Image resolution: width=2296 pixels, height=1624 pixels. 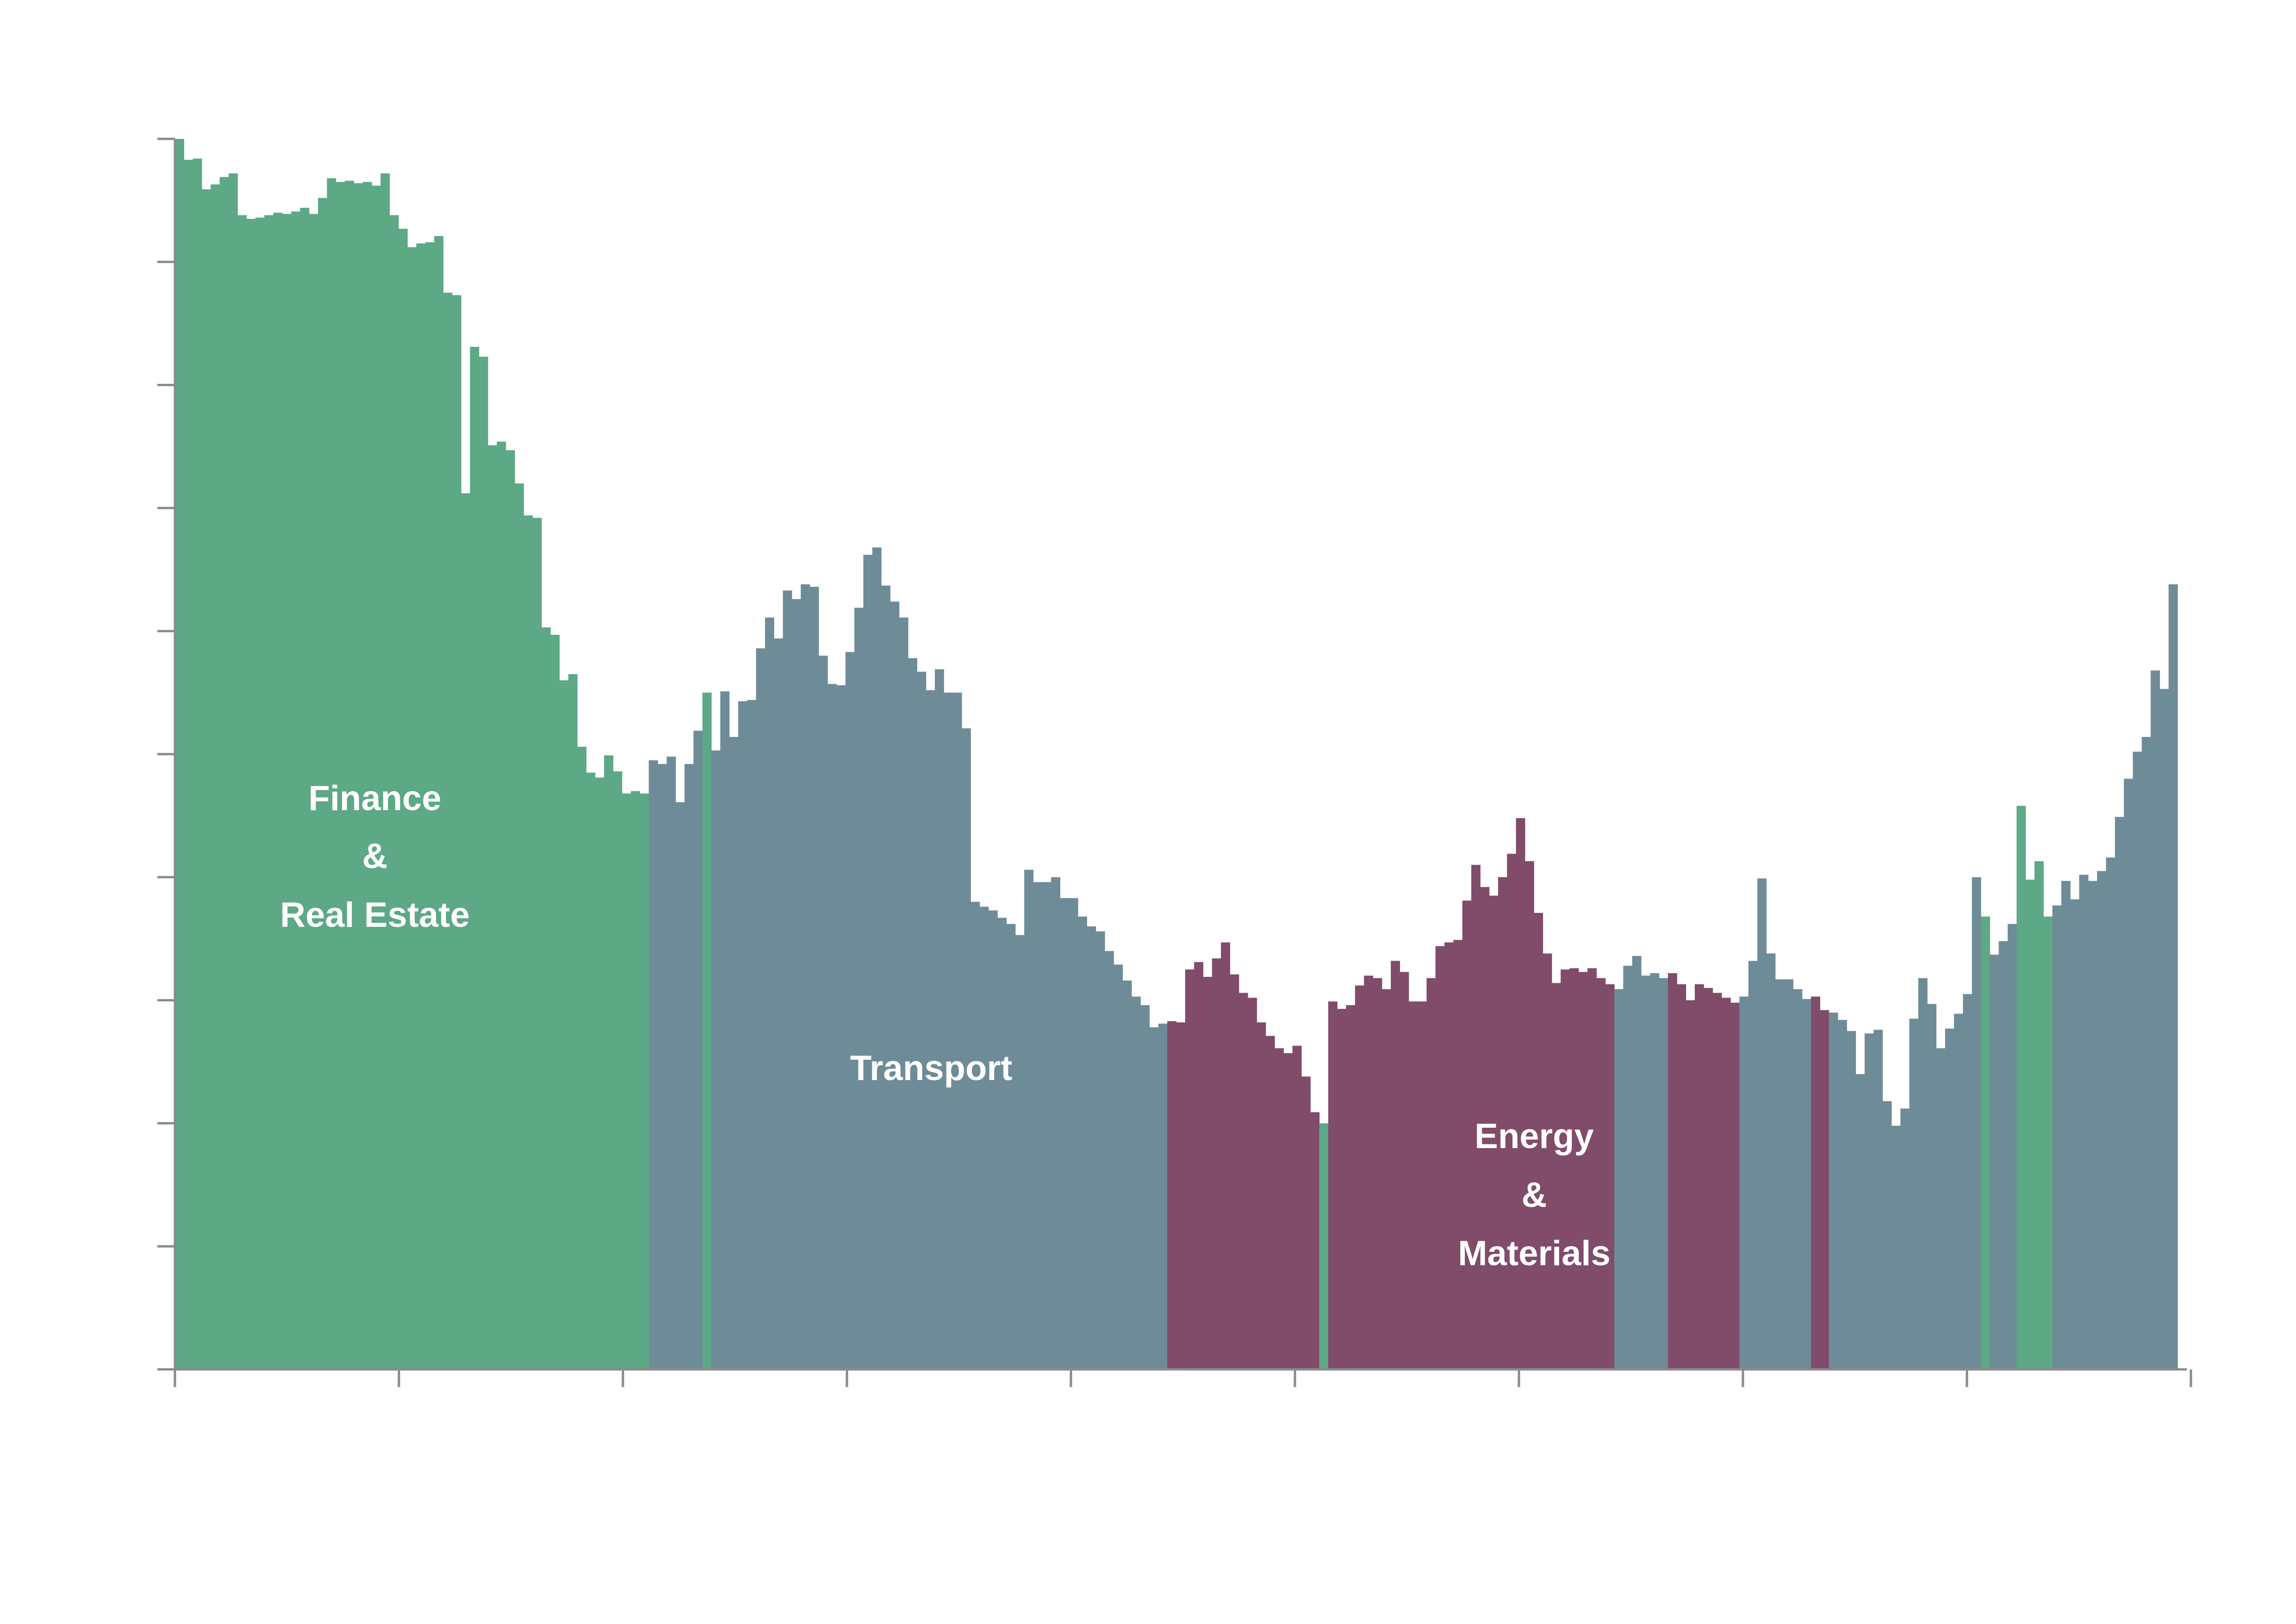 What do you see at coordinates (375, 856) in the screenshot?
I see `region-label-finance: &` at bounding box center [375, 856].